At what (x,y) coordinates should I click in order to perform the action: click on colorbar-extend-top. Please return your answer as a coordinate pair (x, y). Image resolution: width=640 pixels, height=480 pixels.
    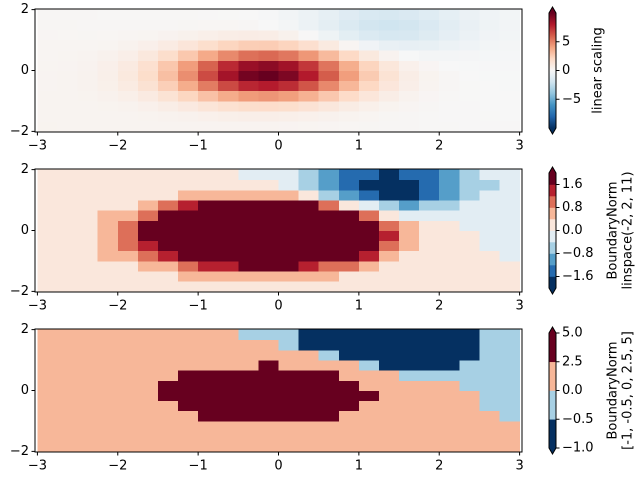
    Looking at the image, I should click on (552, 330).